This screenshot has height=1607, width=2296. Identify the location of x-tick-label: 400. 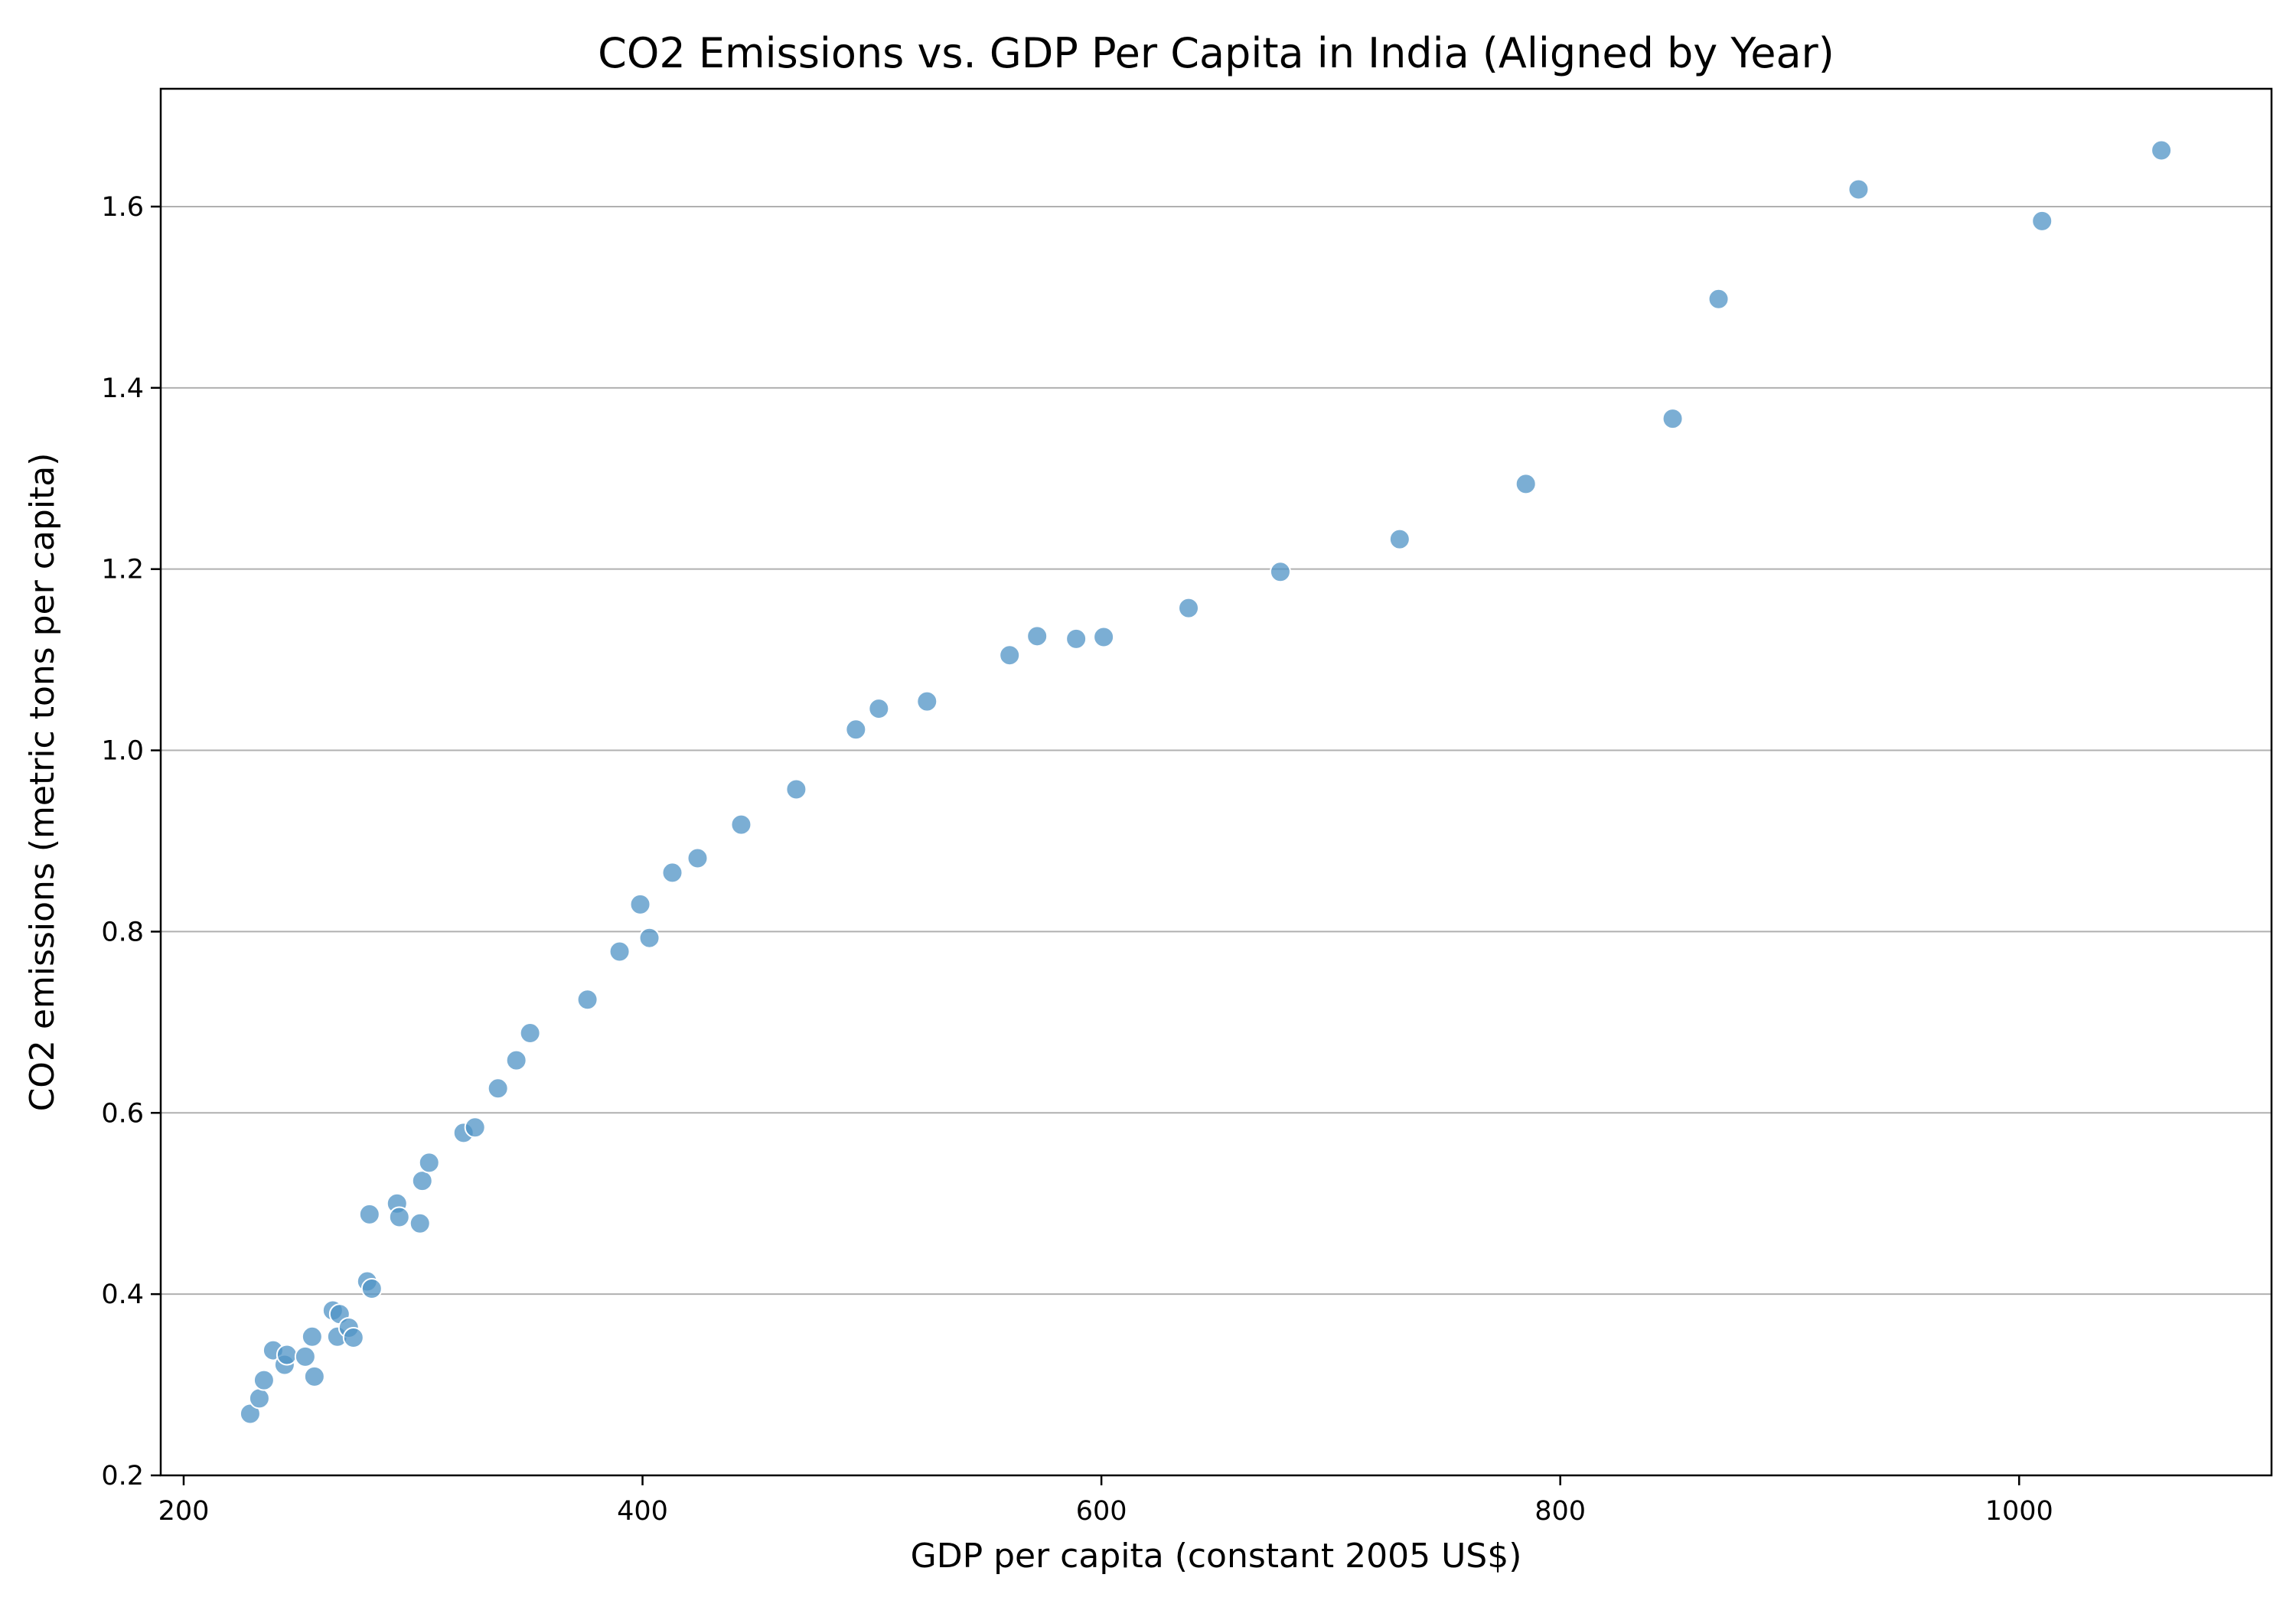
(642, 1511).